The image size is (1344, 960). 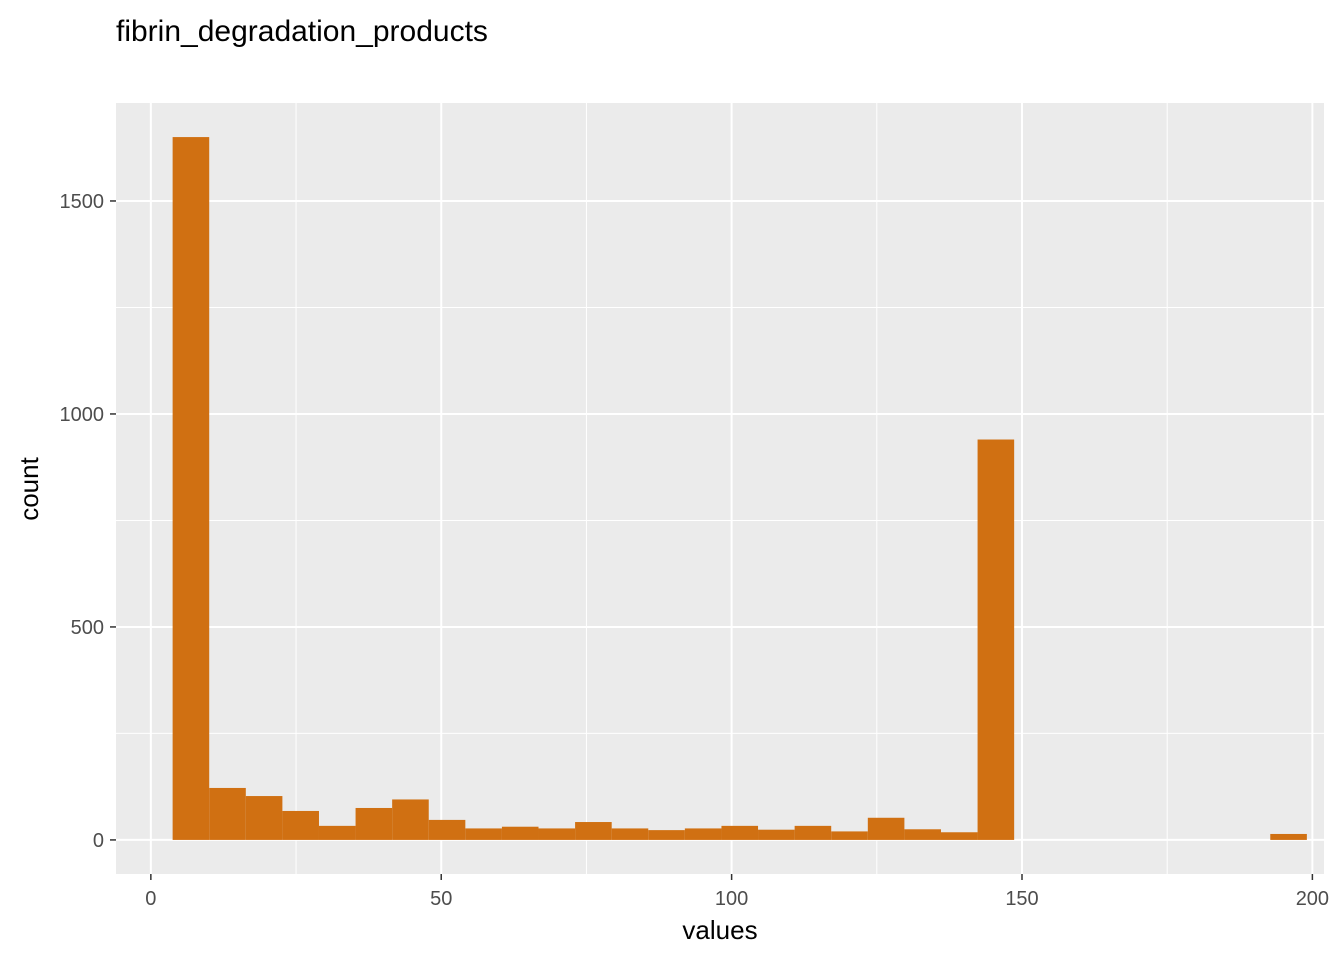 What do you see at coordinates (150, 899) in the screenshot?
I see `x-tick-label: 0` at bounding box center [150, 899].